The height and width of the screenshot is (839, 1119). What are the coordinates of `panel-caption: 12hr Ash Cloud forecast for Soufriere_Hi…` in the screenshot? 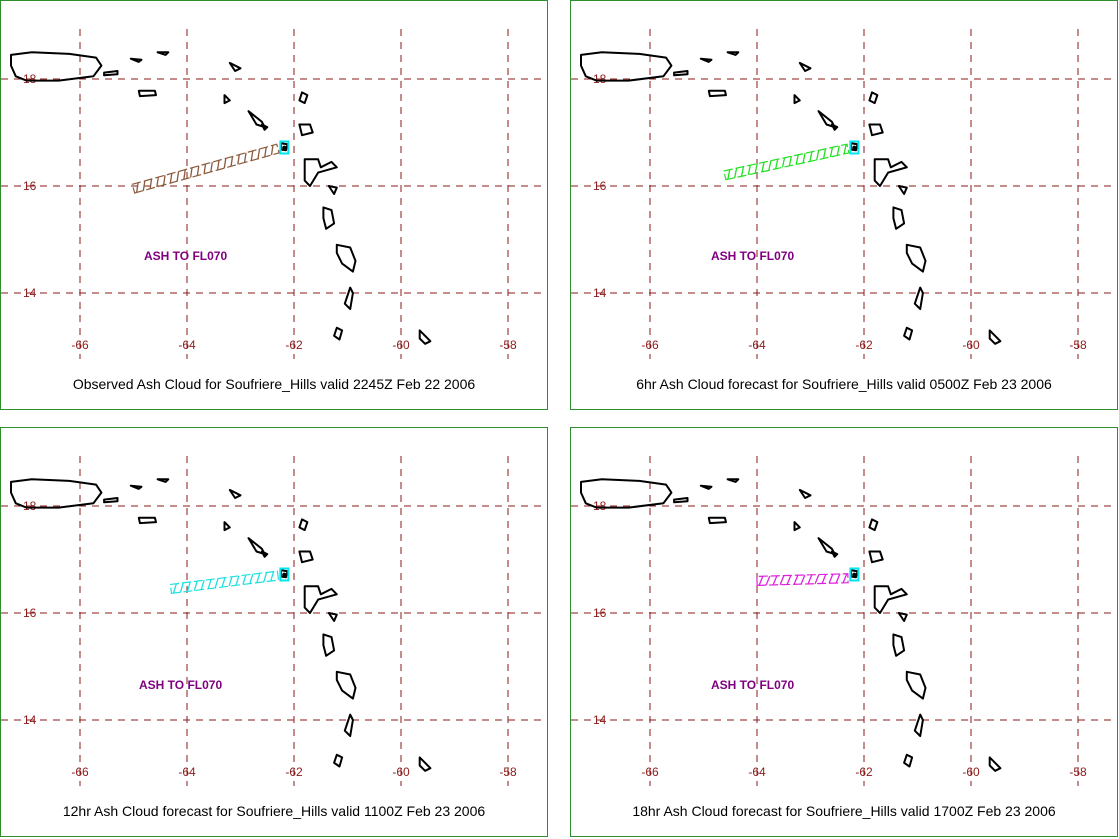 It's located at (274, 811).